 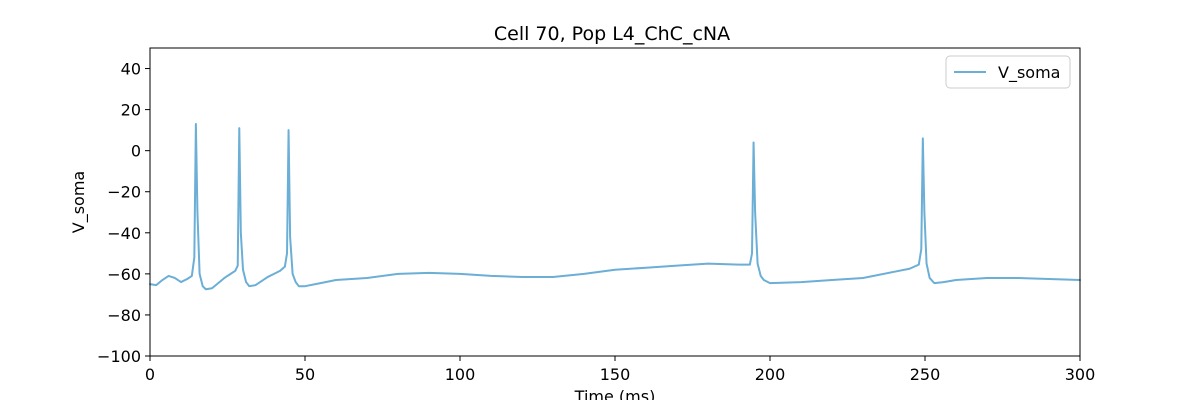 What do you see at coordinates (131, 69) in the screenshot?
I see `y-tick-label: 40` at bounding box center [131, 69].